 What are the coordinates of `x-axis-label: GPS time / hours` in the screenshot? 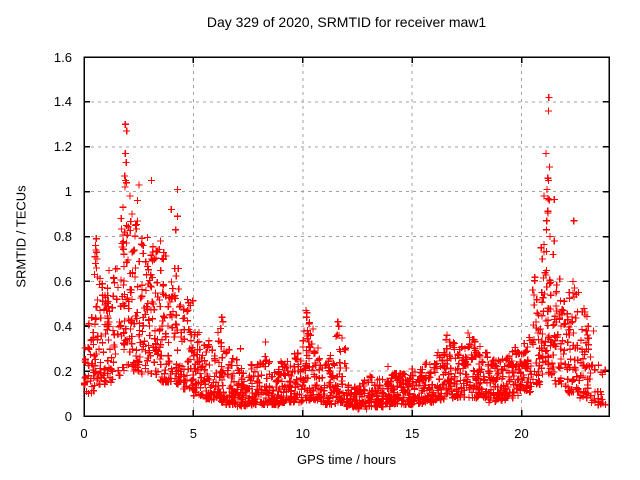 It's located at (346, 459).